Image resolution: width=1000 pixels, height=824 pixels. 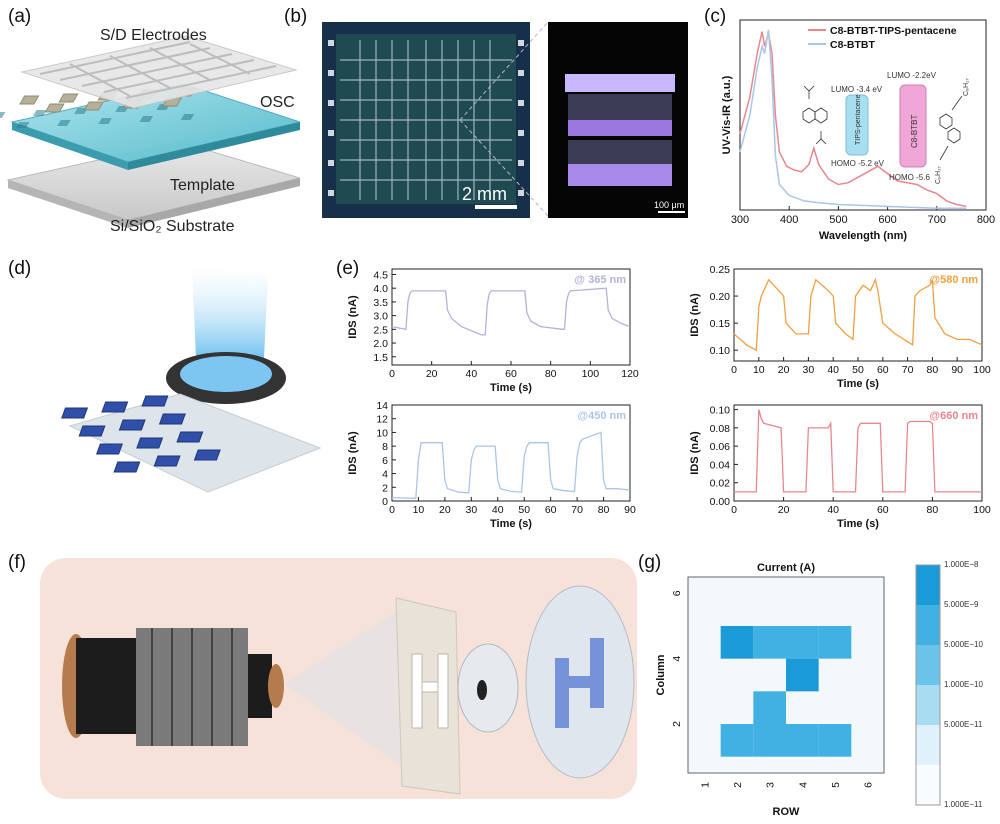 What do you see at coordinates (705, 785) in the screenshot?
I see `x-tick-label: 1` at bounding box center [705, 785].